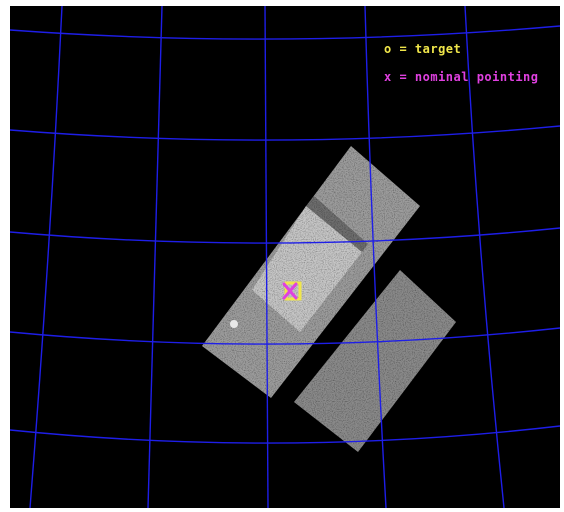 The height and width of the screenshot is (512, 564). Describe the element at coordinates (234, 324) in the screenshot. I see `bright-star` at that location.